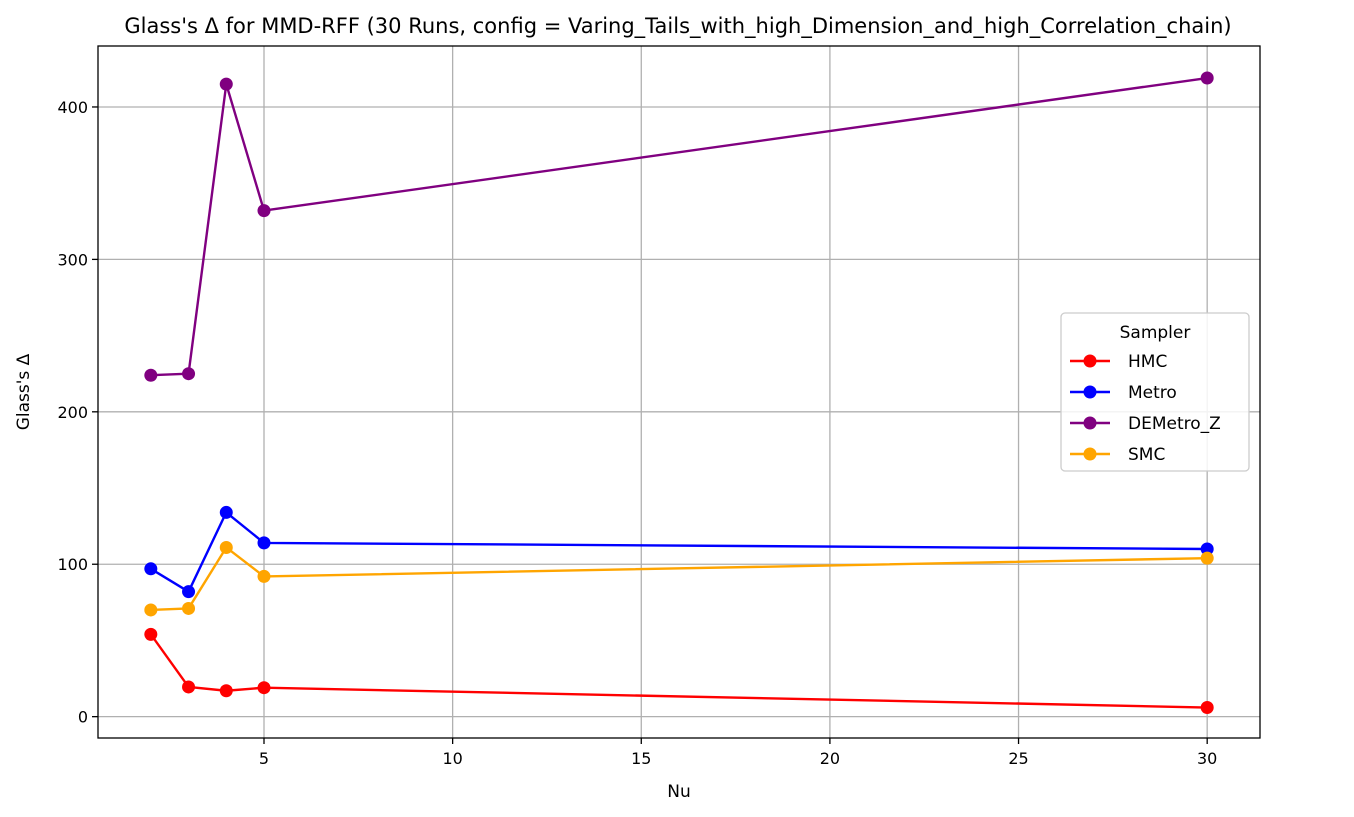  I want to click on legend-box, so click(1155, 392).